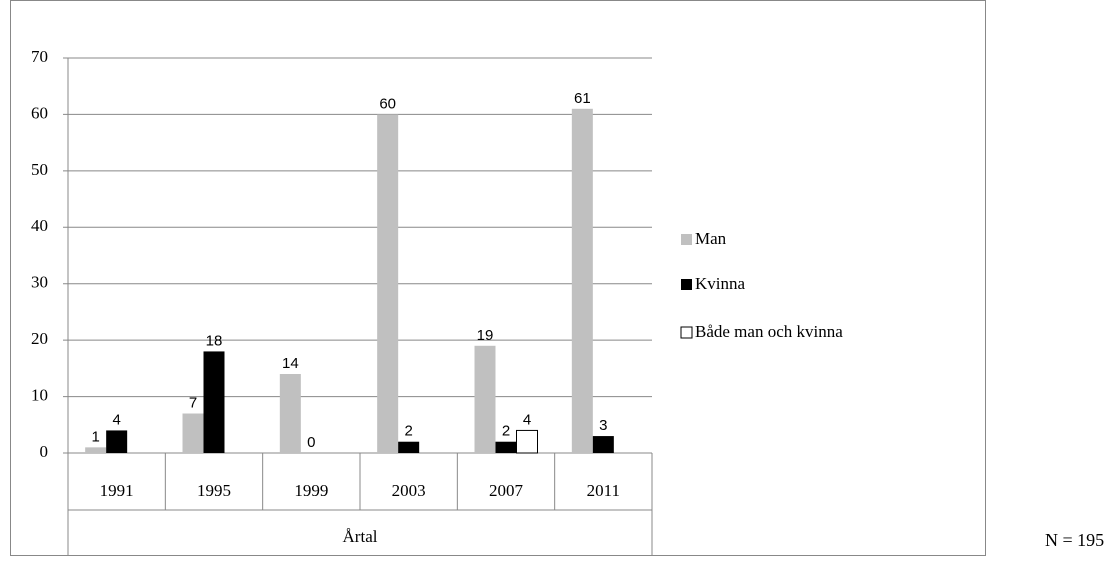 This screenshot has width=1109, height=564. I want to click on legend-label: Man, so click(711, 238).